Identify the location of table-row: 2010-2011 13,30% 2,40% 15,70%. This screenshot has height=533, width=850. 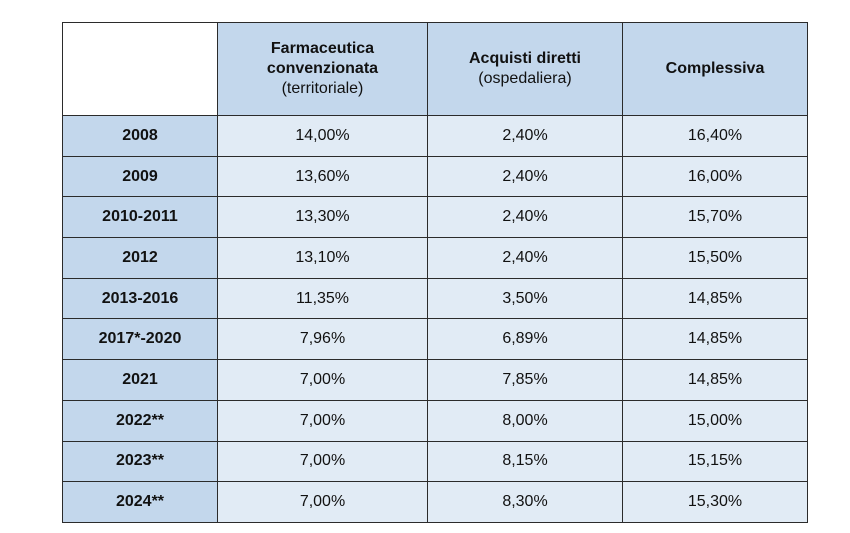
(435, 217).